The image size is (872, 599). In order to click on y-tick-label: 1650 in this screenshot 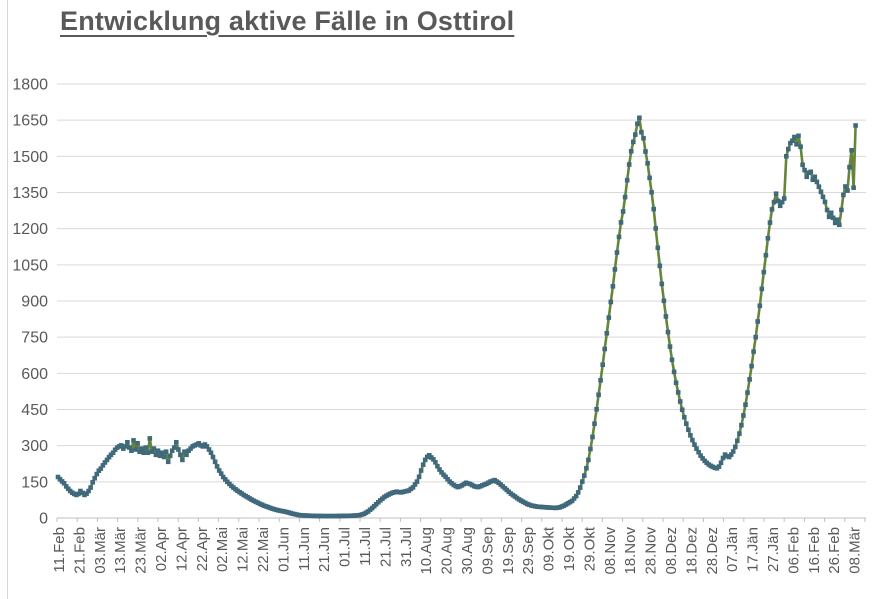, I will do `click(30, 121)`.